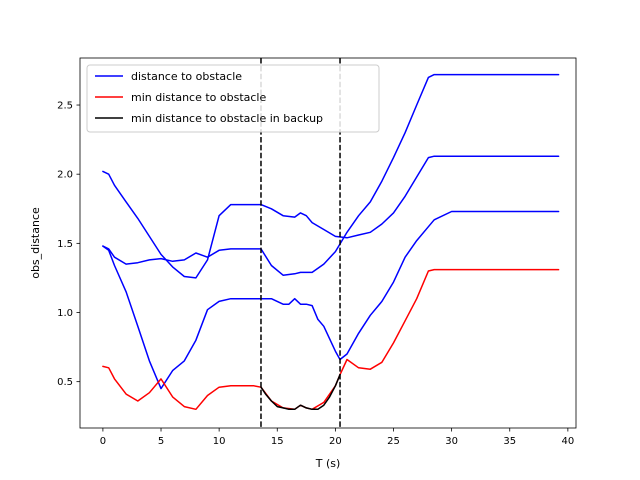 The height and width of the screenshot is (480, 640). What do you see at coordinates (219, 441) in the screenshot?
I see `x-tick-label-2: 10` at bounding box center [219, 441].